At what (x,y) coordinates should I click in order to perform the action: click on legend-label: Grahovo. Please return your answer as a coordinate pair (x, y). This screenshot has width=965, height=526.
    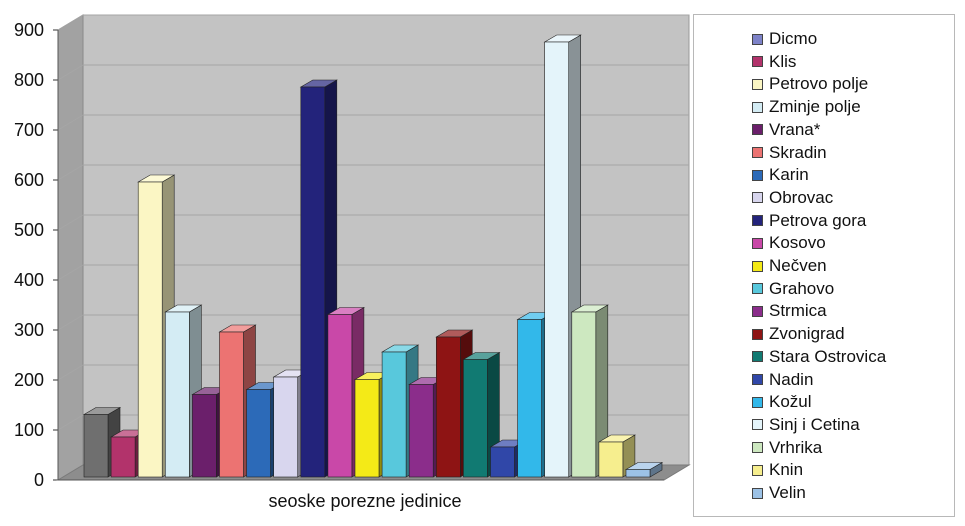
    Looking at the image, I should click on (802, 288).